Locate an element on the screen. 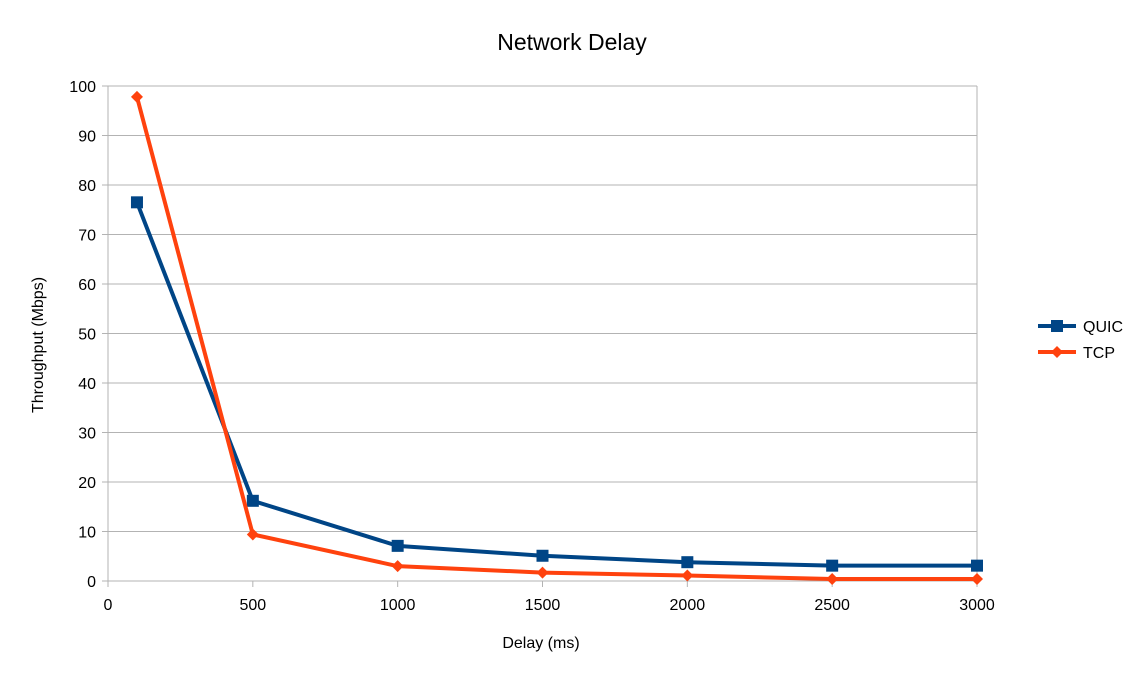 The height and width of the screenshot is (684, 1145). x-tick-label: 2500 is located at coordinates (832, 605).